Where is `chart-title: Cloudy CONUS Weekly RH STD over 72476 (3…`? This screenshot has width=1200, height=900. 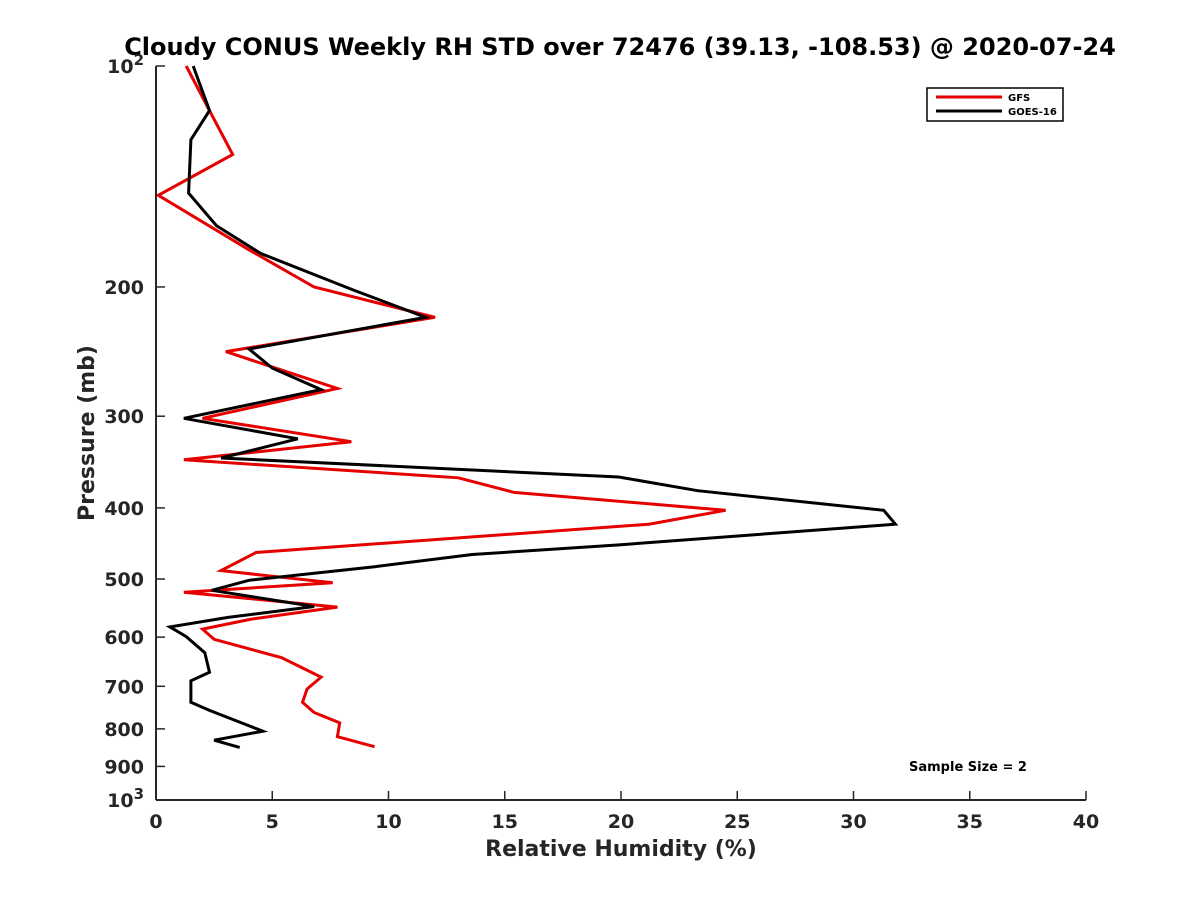 chart-title: Cloudy CONUS Weekly RH STD over 72476 (3… is located at coordinates (620, 47).